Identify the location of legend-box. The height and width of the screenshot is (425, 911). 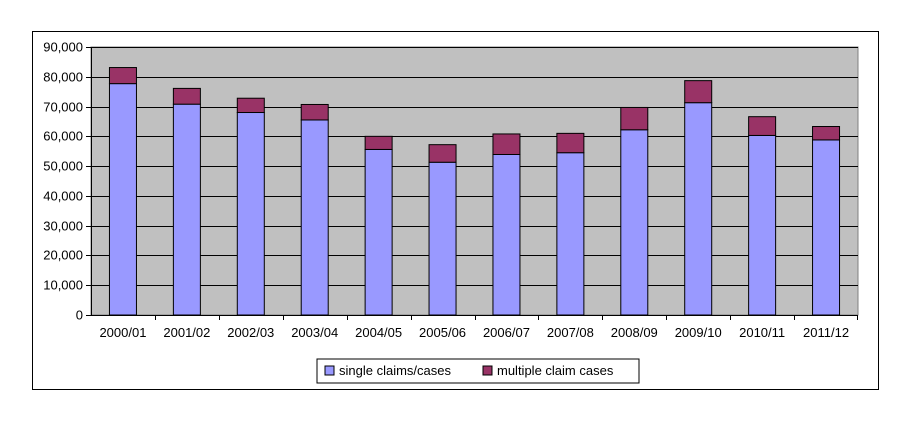
(478, 371).